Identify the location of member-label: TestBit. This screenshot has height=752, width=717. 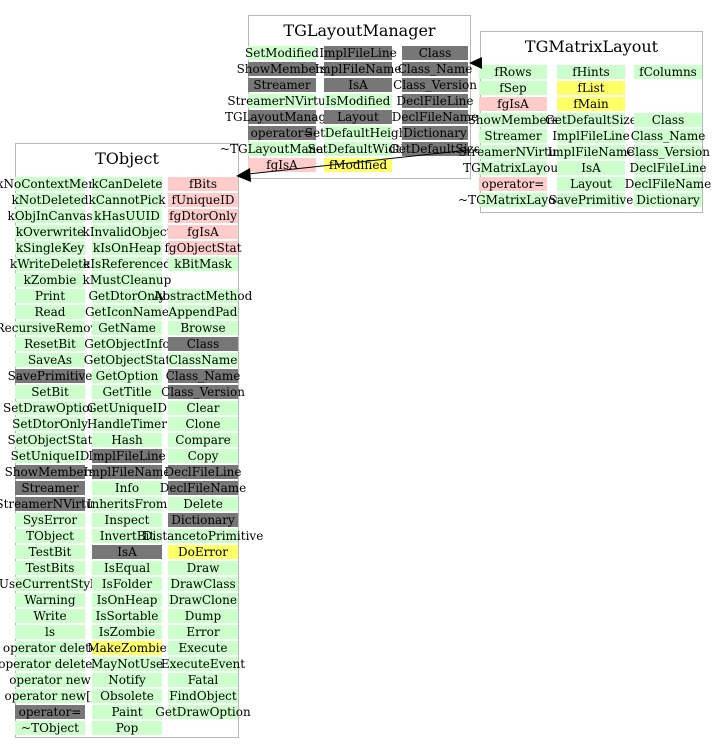
(50, 552).